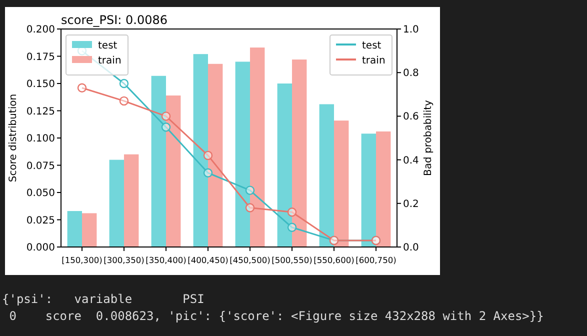 This screenshot has height=336, width=587. I want to click on y-tick-label: 0.175, so click(40, 57).